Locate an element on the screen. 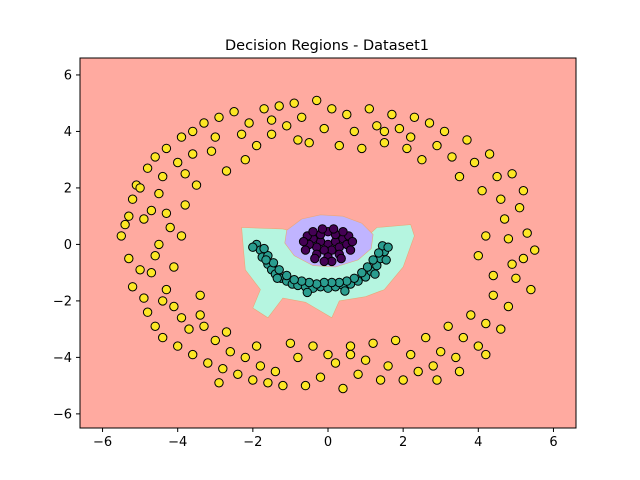 This screenshot has height=480, width=640. x-axis: −6 −4 −2 0 2 4 6 is located at coordinates (325, 439).